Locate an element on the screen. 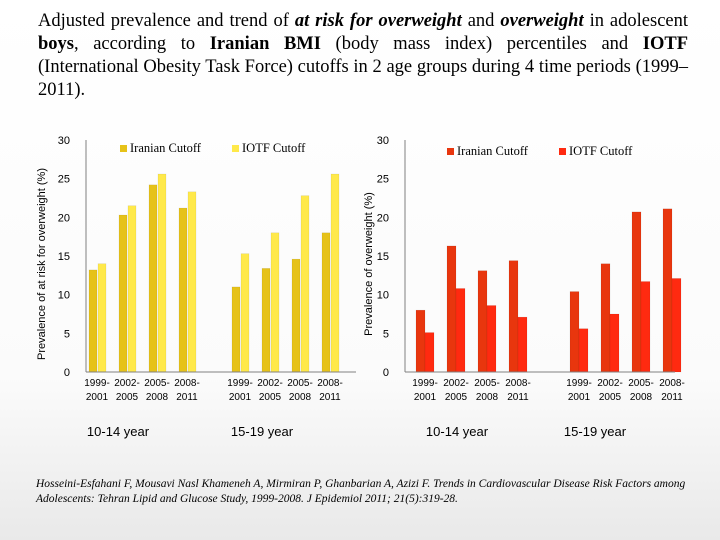  c2-group-label: 15-19 year is located at coordinates (595, 431).